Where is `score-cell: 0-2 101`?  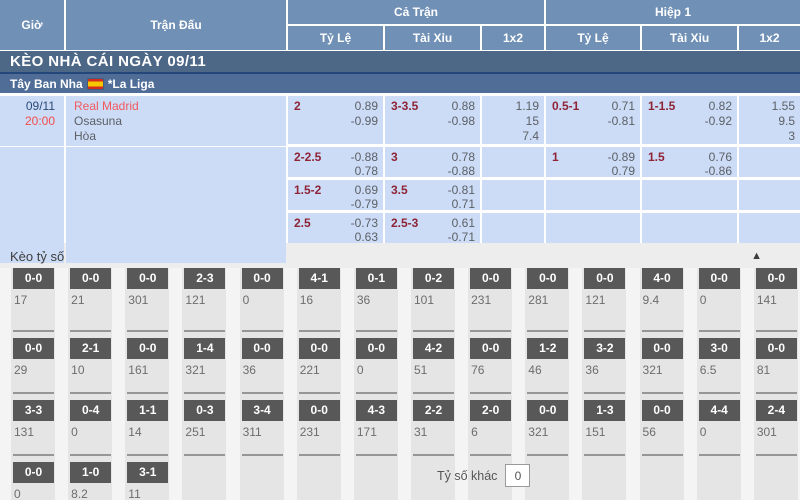
score-cell: 0-2 101 is located at coordinates (428, 299).